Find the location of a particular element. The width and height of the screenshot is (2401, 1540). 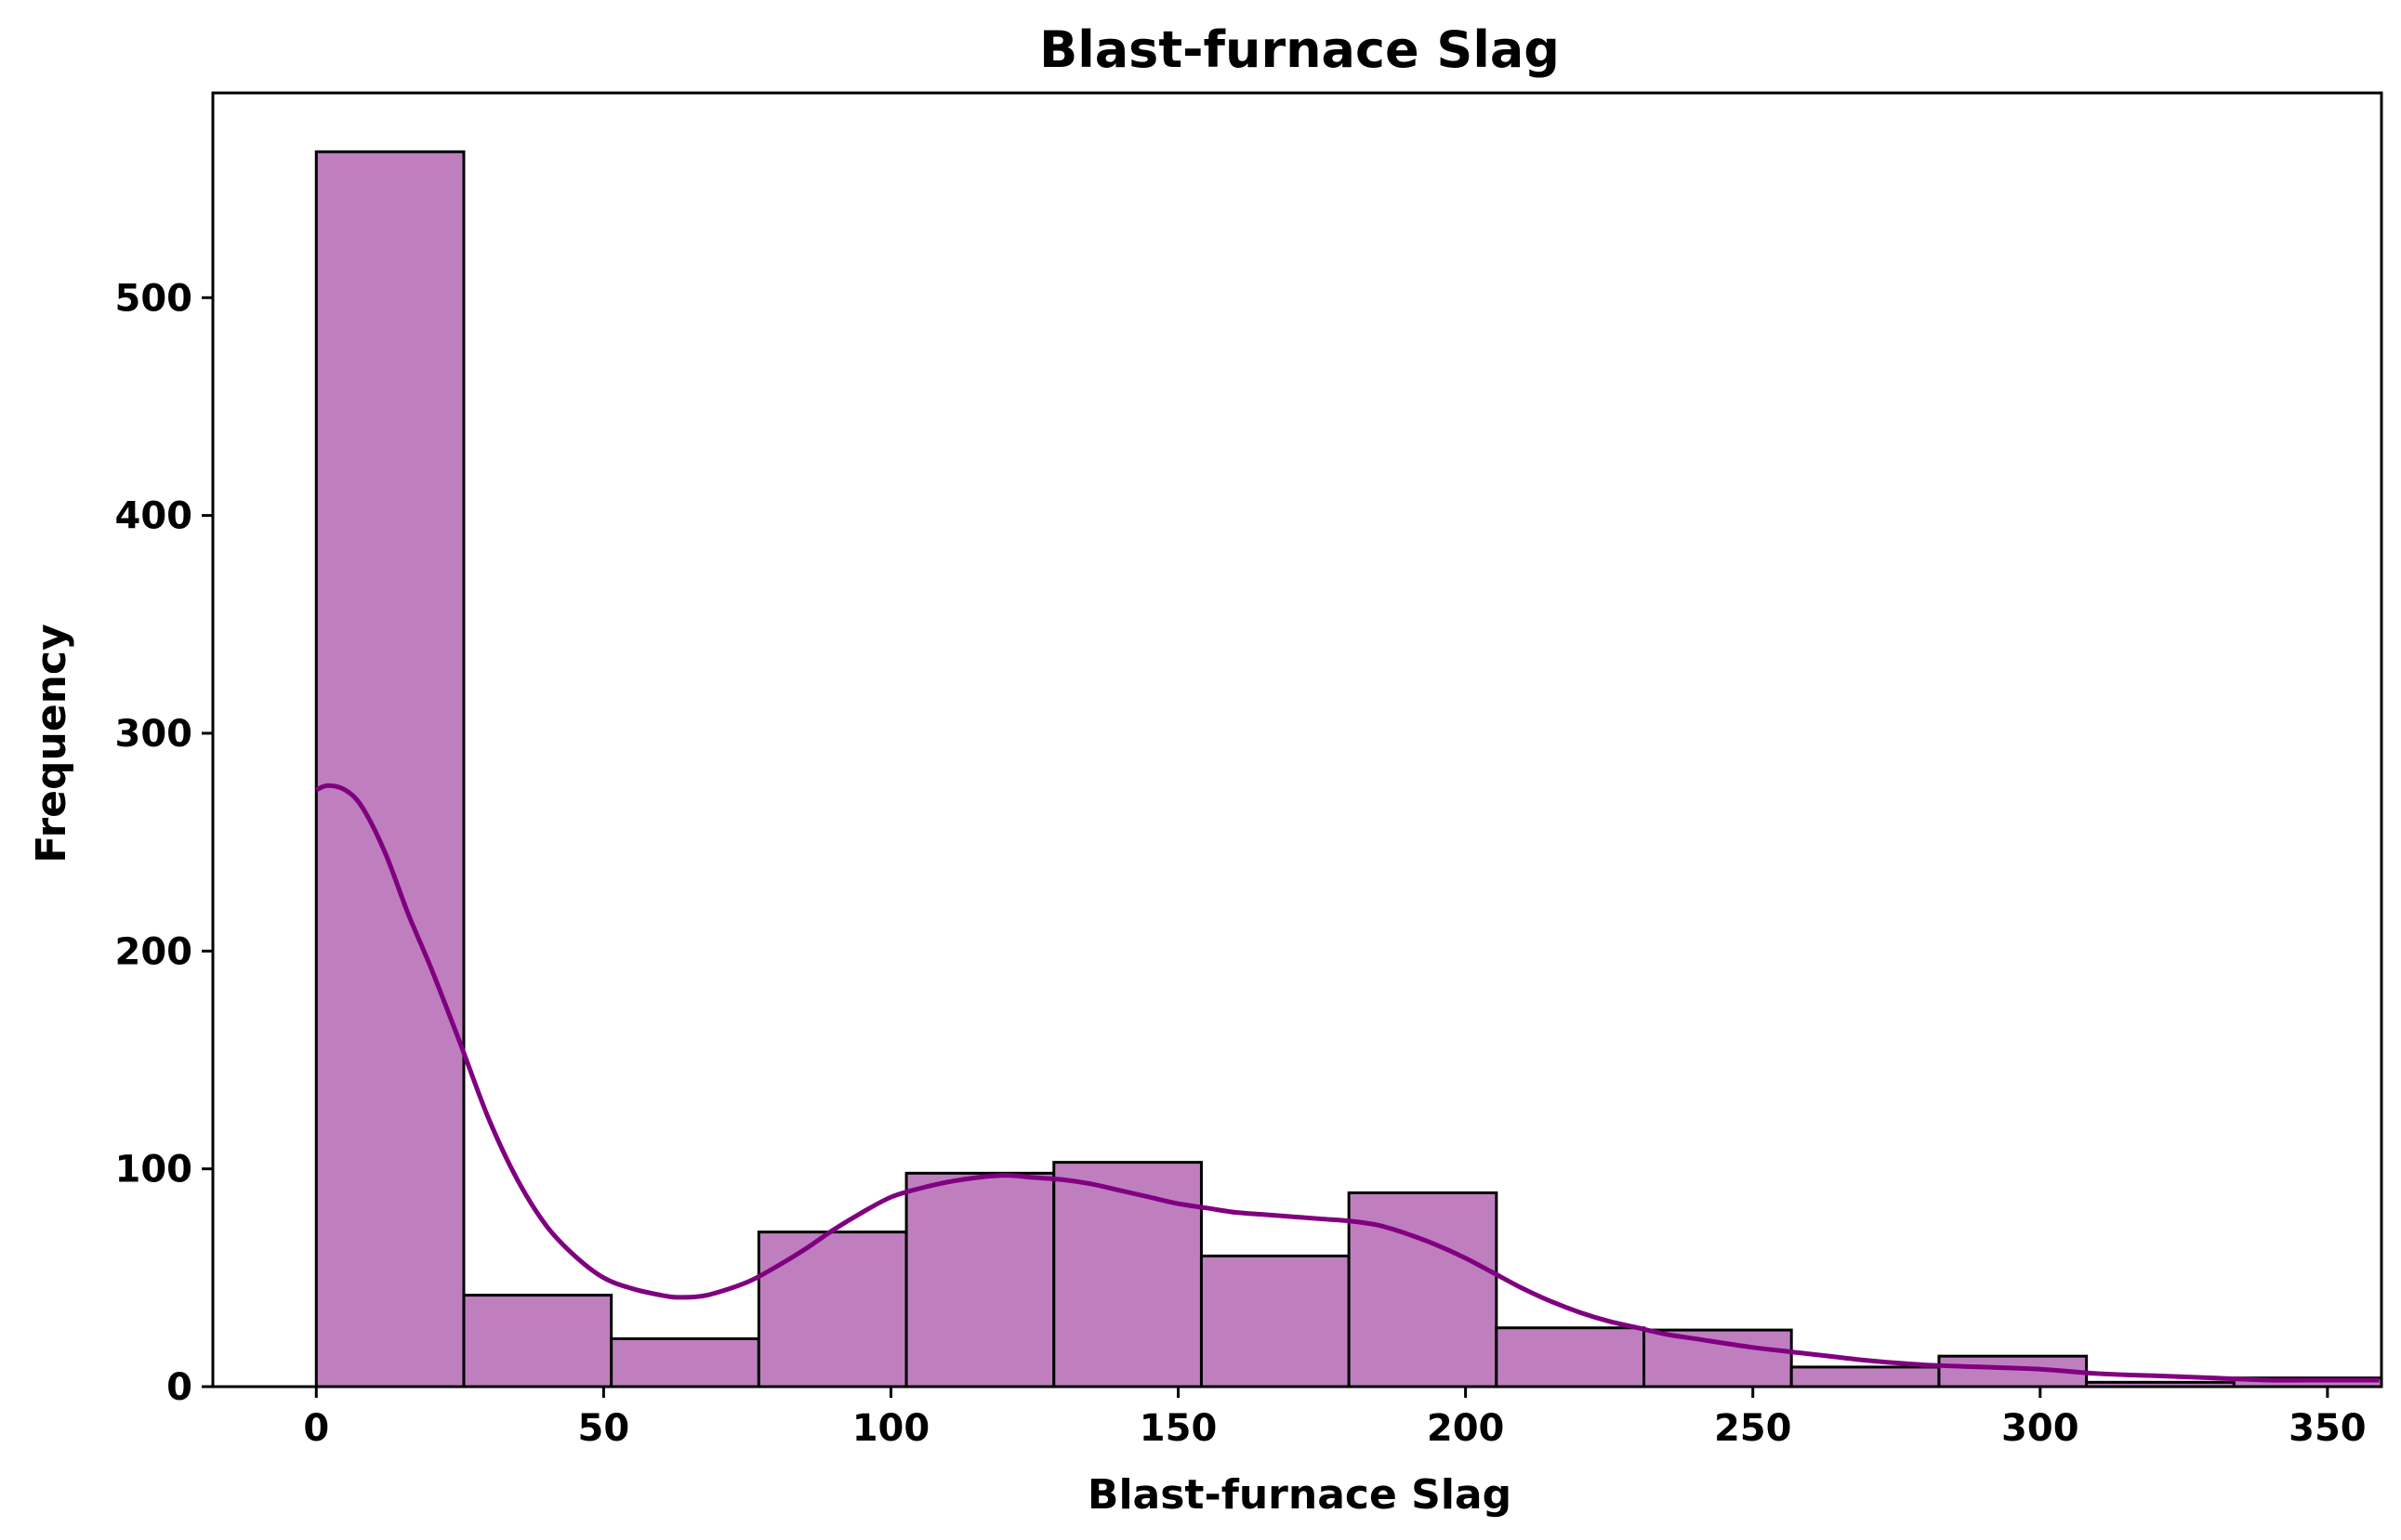

y-tick-label-400: 400 is located at coordinates (154, 516).